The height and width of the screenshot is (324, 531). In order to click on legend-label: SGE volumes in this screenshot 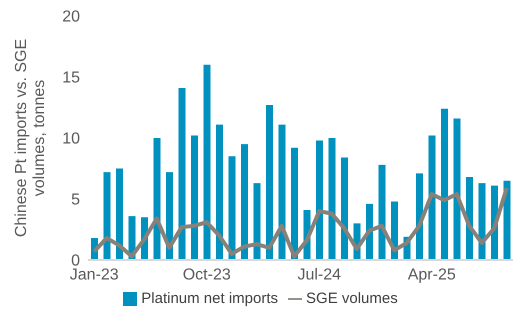, I will do `click(352, 298)`.